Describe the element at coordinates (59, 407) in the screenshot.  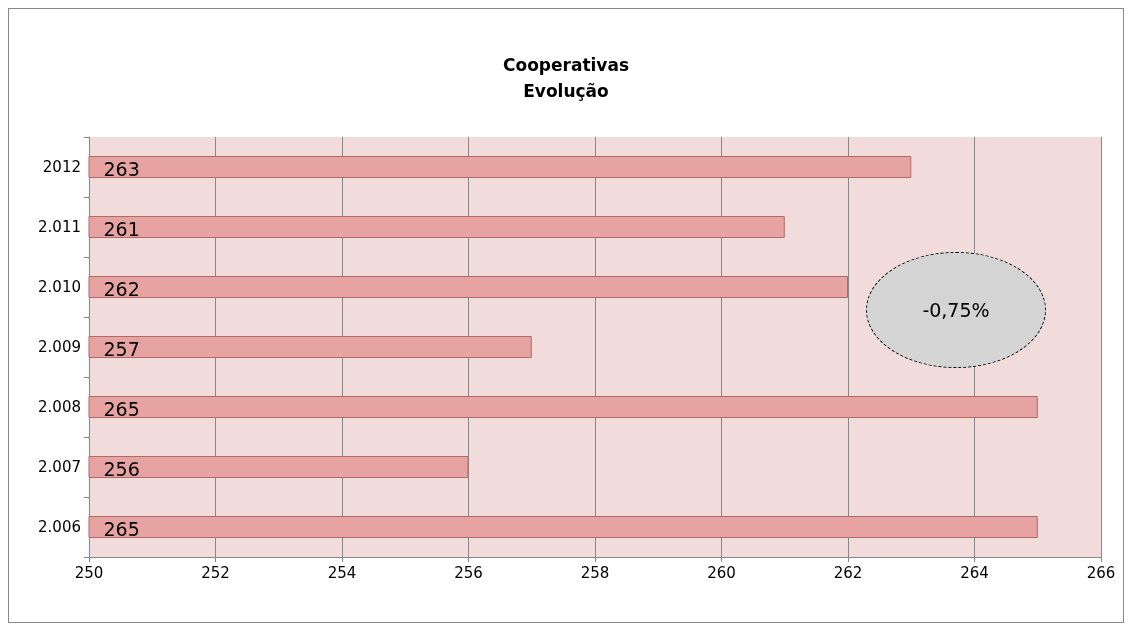
I see `y-tick-label: 2.008` at that location.